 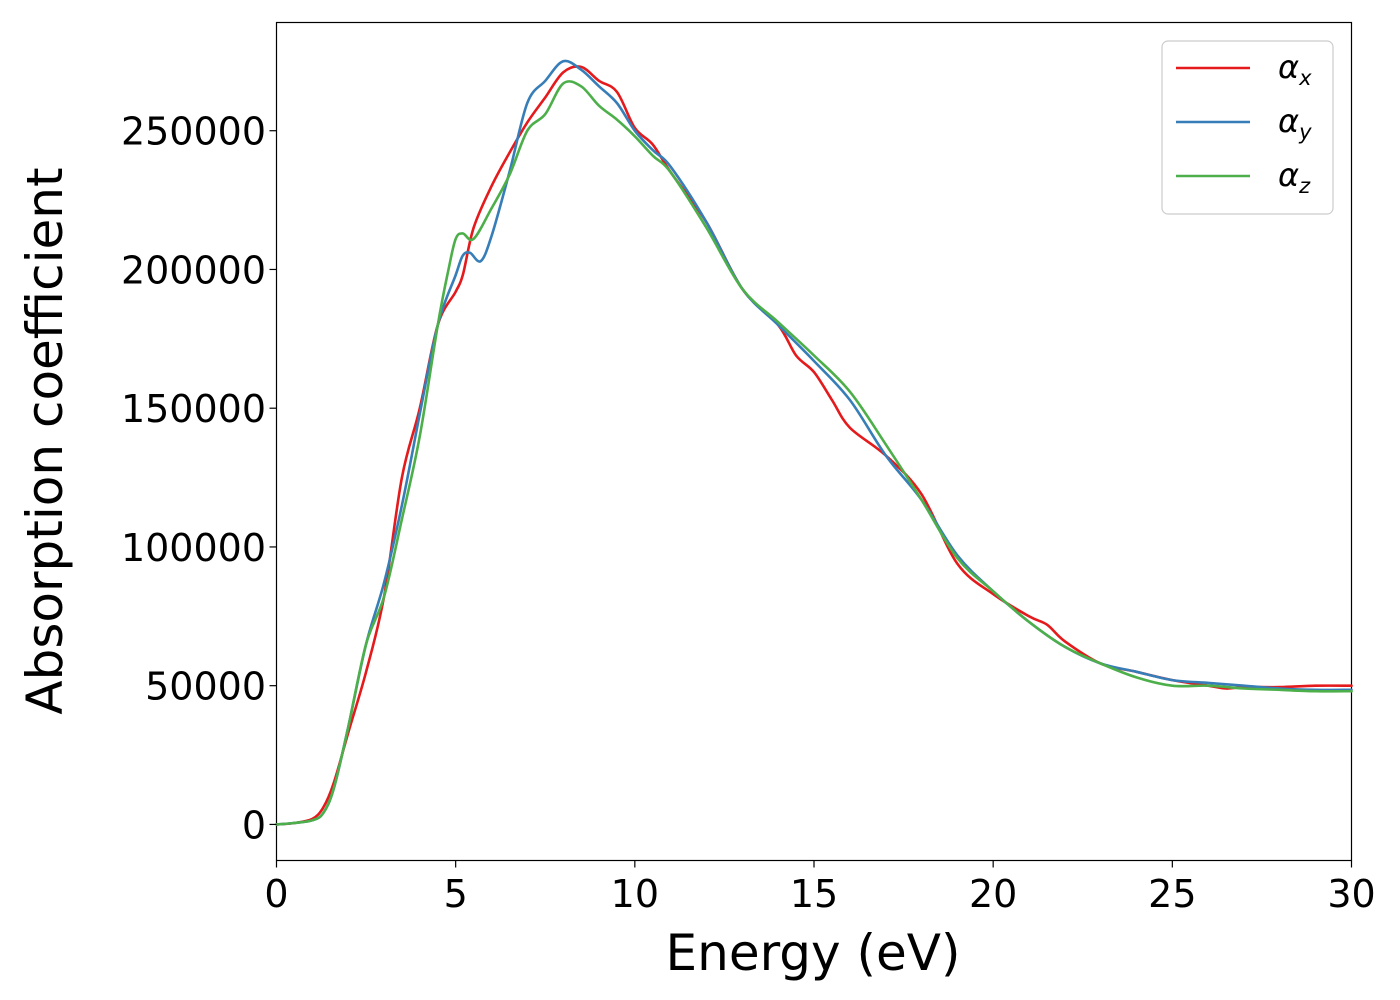 I want to click on x-tick-label: 0, so click(x=276, y=894).